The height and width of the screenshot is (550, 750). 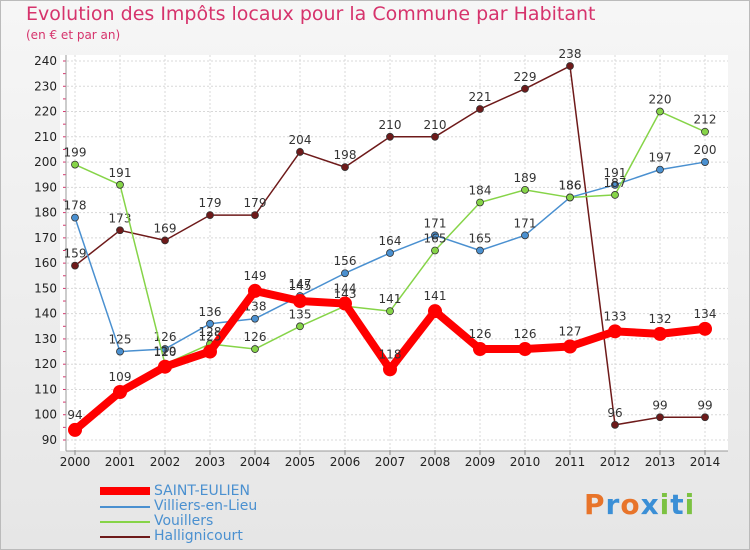 What do you see at coordinates (75, 462) in the screenshot?
I see `x-tick-label: 2000` at bounding box center [75, 462].